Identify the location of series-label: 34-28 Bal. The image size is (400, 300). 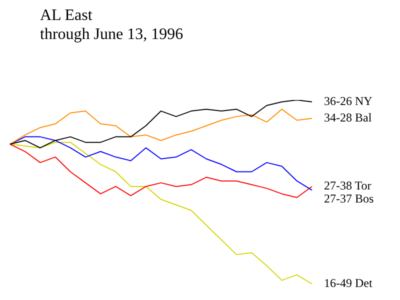
(348, 117).